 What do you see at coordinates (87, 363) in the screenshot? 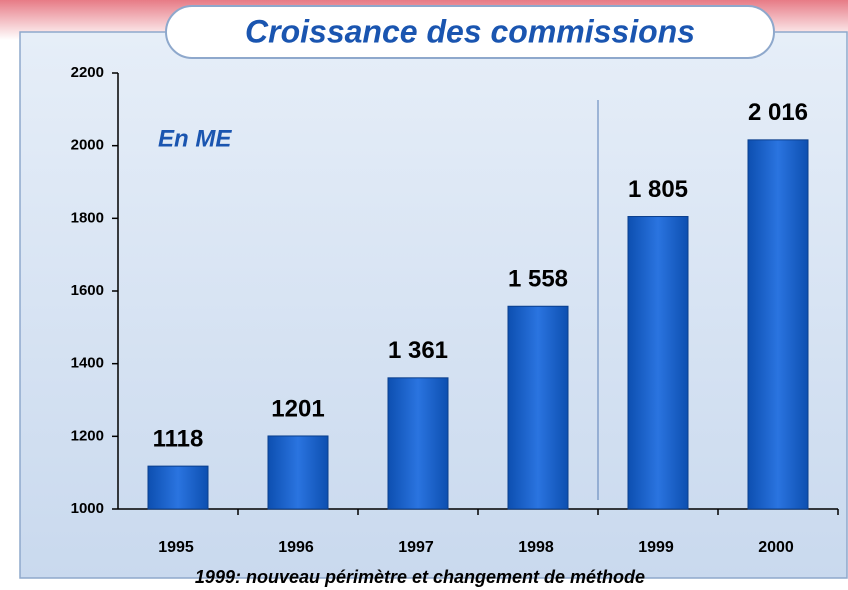
I see `y-tick-label: 1400` at bounding box center [87, 363].